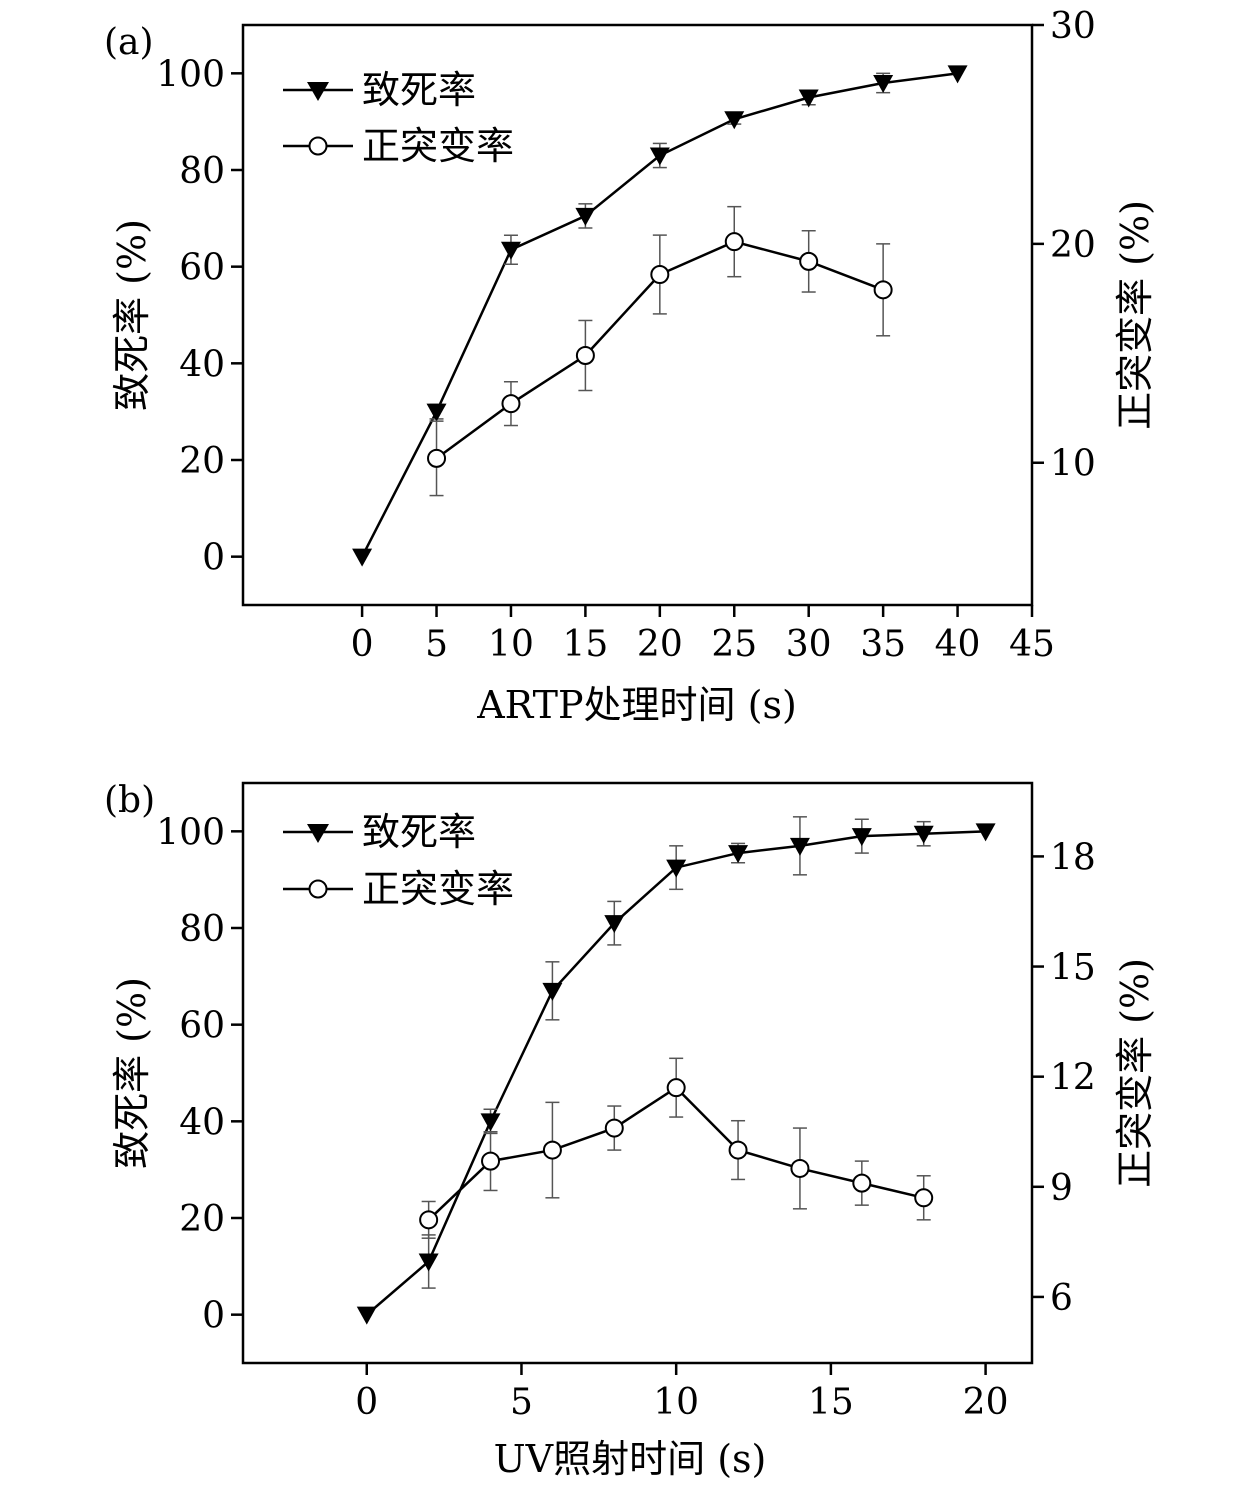 Image resolution: width=1260 pixels, height=1486 pixels. I want to click on x-tick-label: 45, so click(1032, 644).